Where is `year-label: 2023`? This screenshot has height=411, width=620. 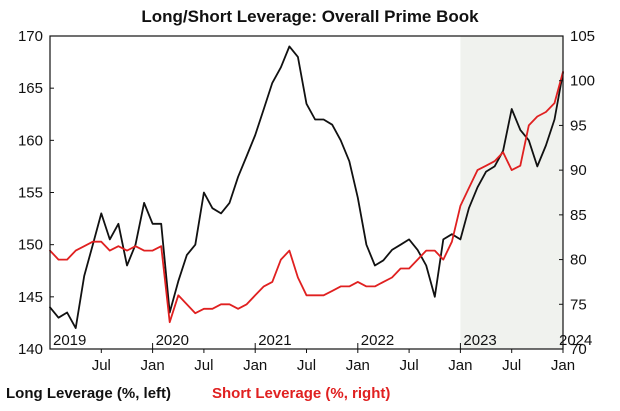
year-label: 2023 is located at coordinates (479, 340).